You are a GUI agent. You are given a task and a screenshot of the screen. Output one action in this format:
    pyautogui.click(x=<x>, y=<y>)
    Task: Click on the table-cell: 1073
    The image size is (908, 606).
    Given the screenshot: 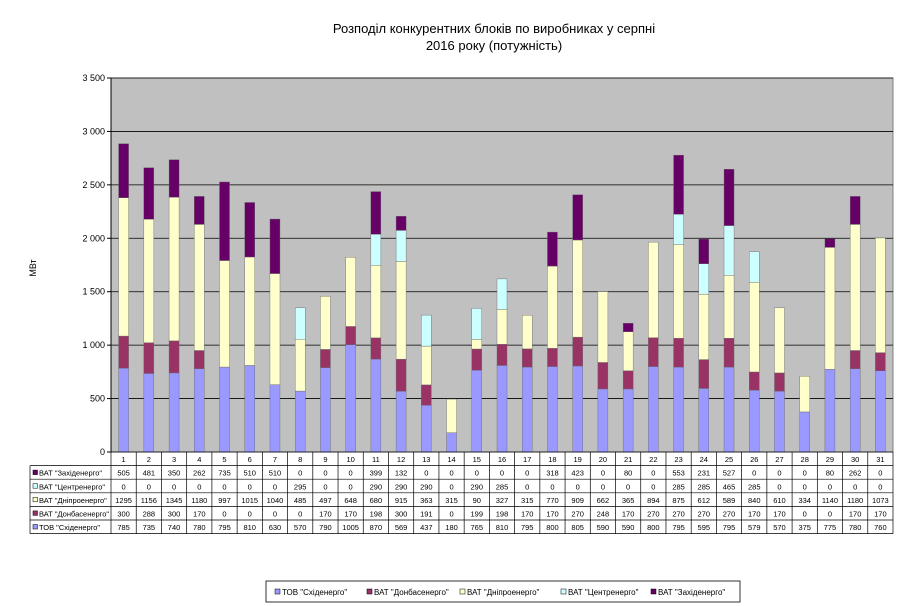 What is the action you would take?
    pyautogui.click(x=880, y=500)
    